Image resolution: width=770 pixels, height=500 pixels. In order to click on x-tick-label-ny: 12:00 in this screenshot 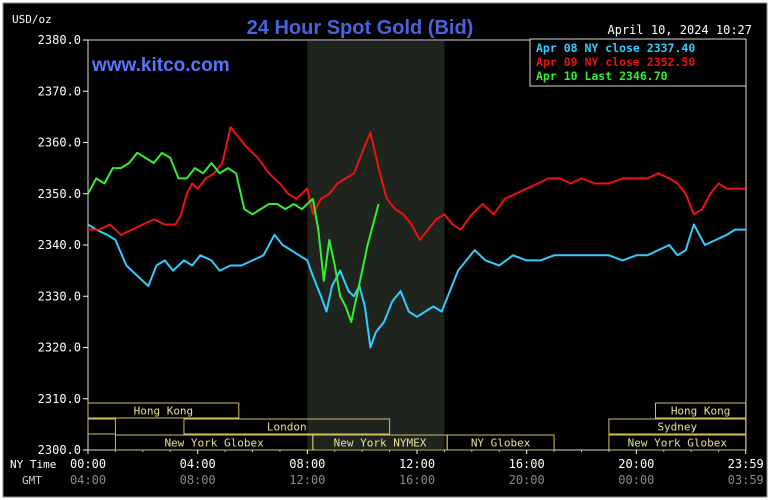, I will do `click(417, 464)`.